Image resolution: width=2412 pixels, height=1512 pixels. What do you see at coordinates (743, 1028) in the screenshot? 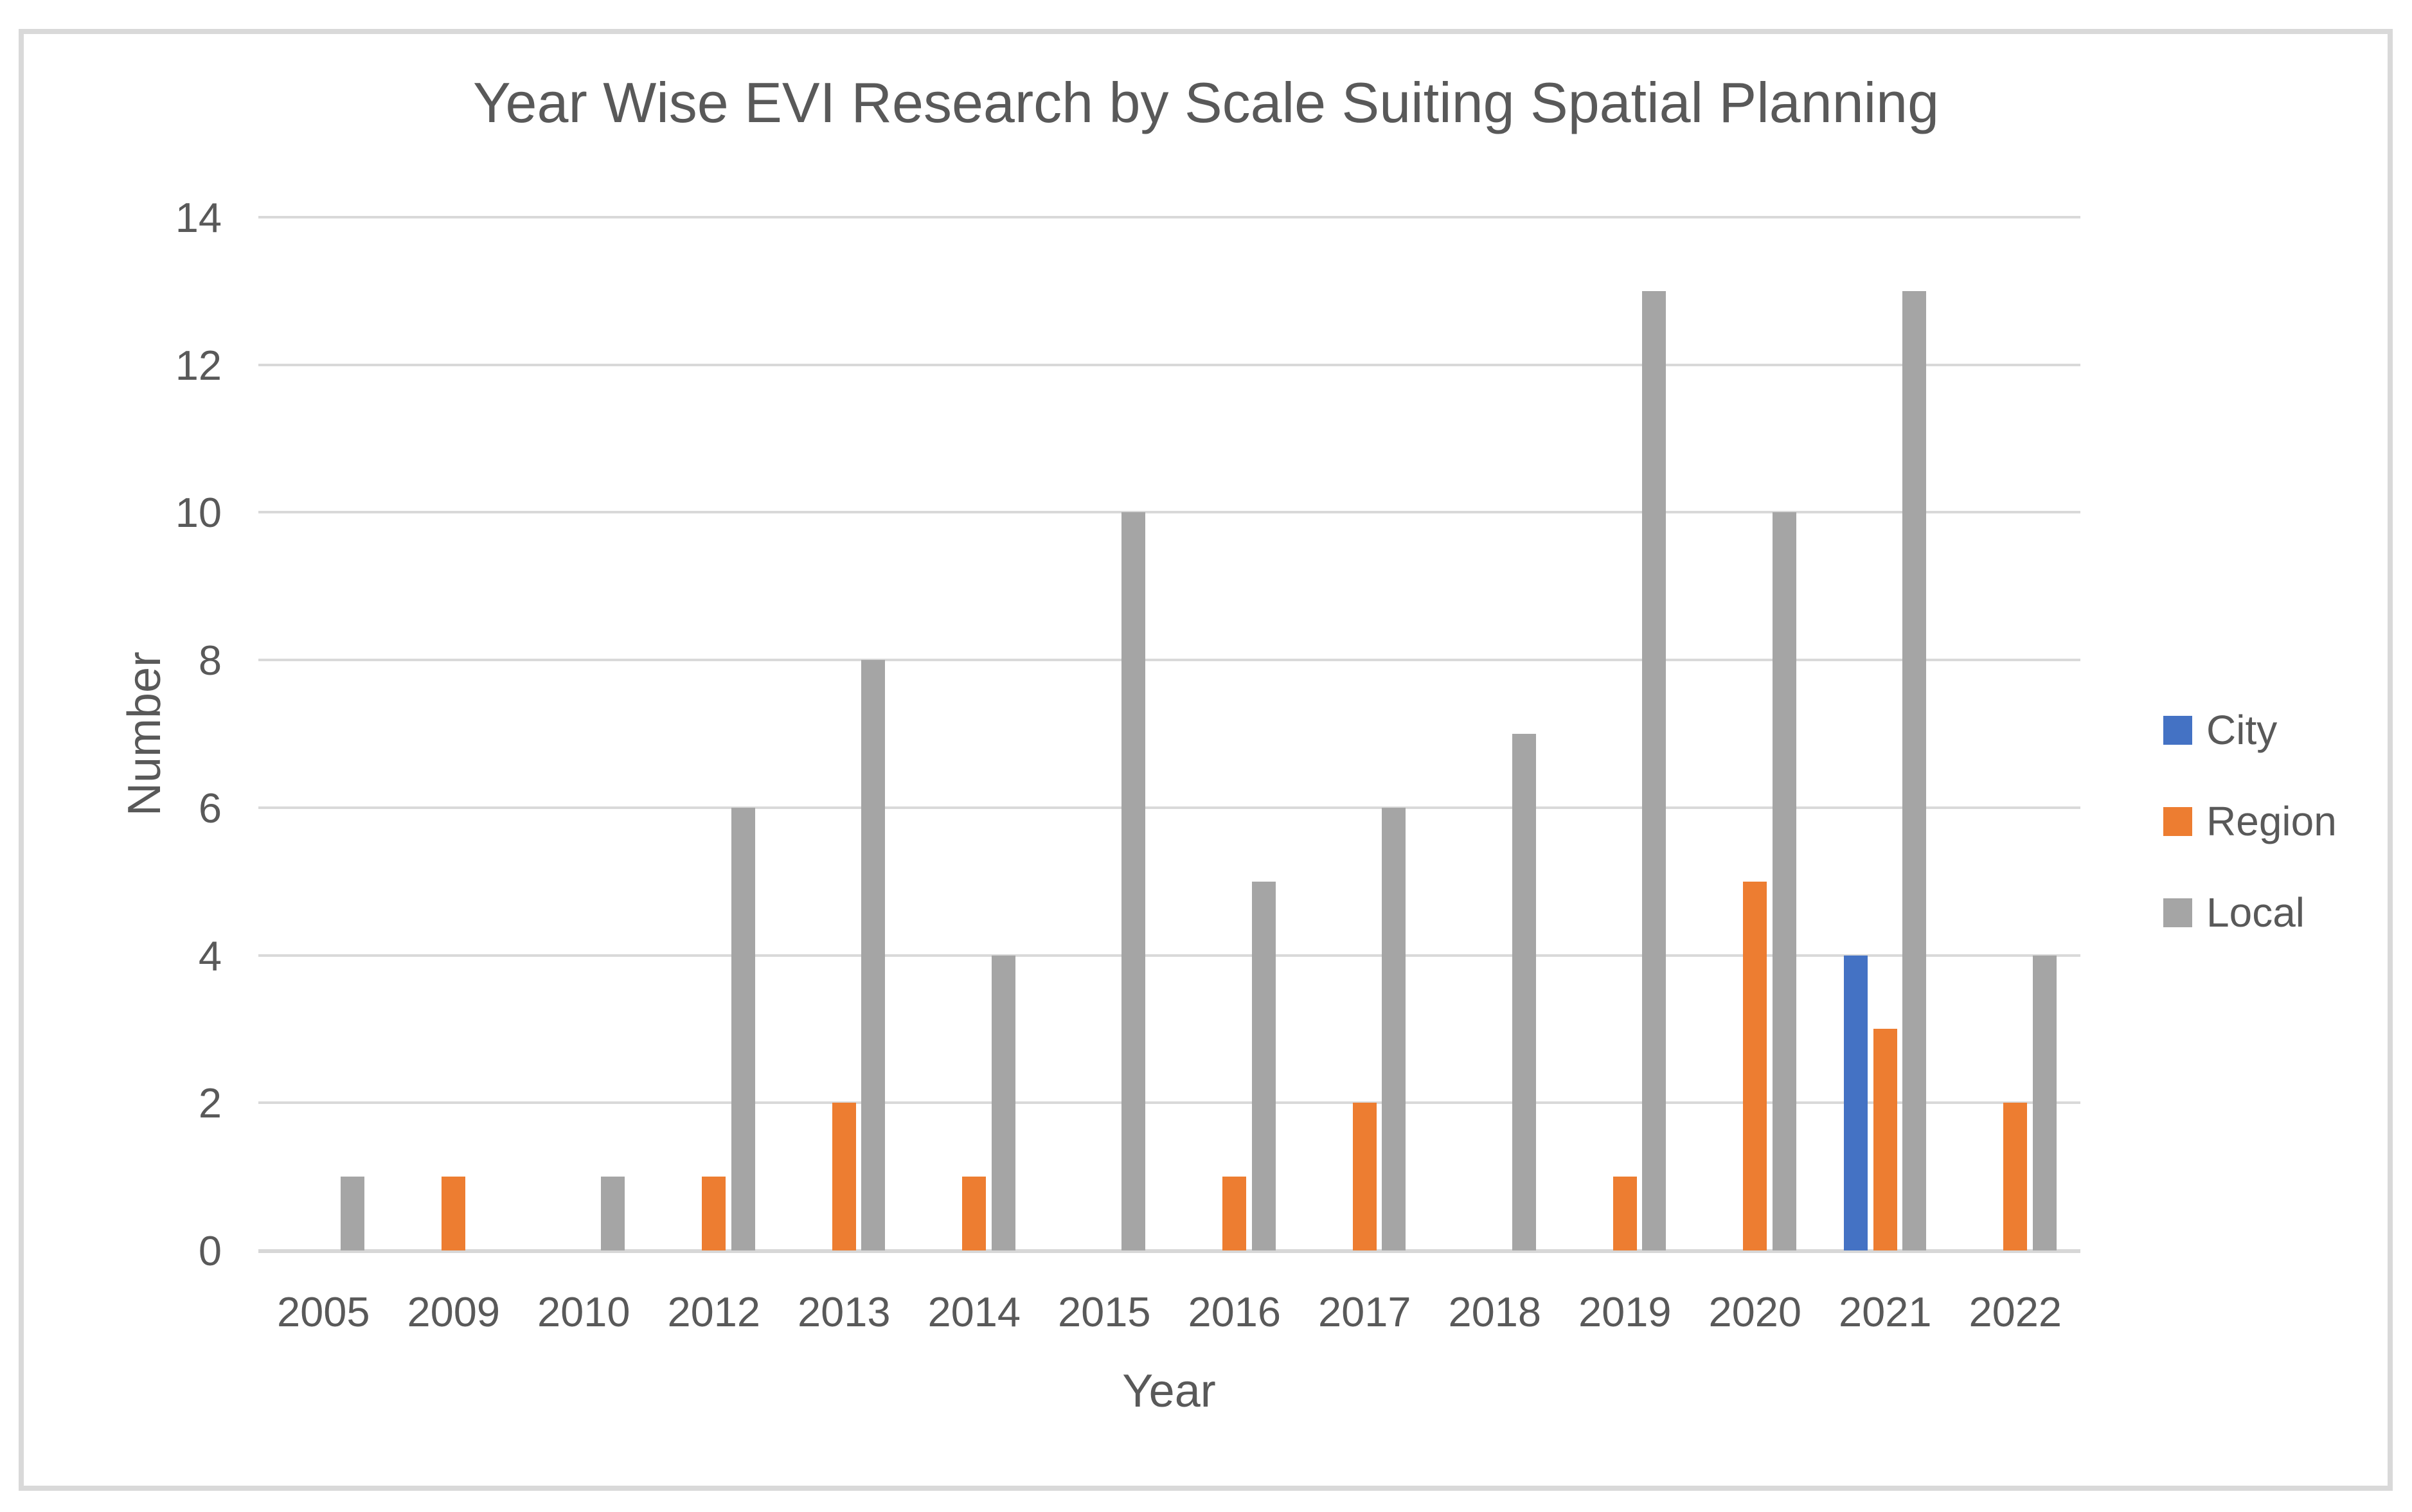
I see `bar-local-2012` at bounding box center [743, 1028].